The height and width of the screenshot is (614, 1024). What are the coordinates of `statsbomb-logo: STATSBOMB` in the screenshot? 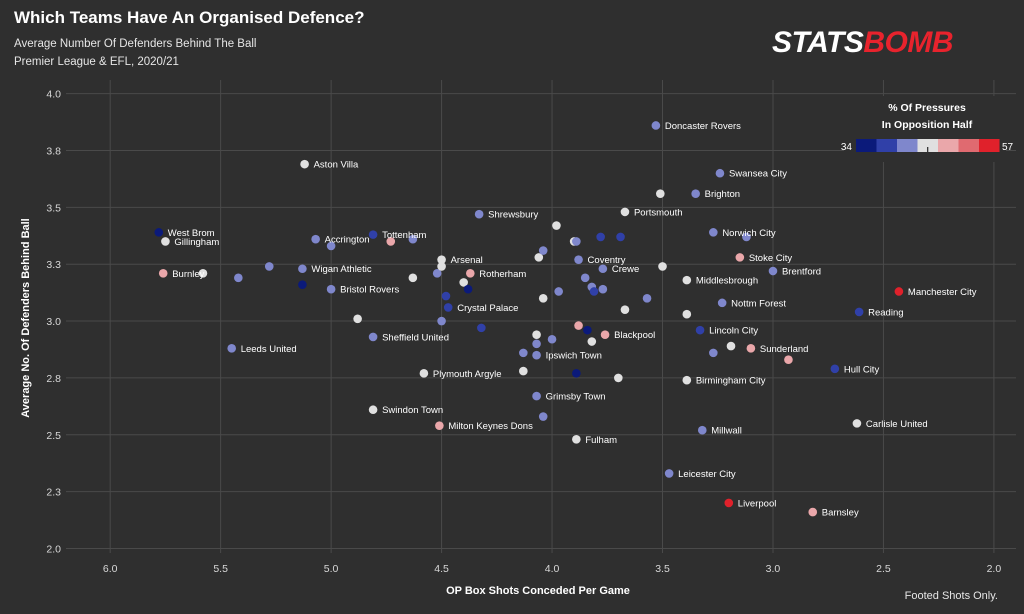 It's located at (863, 43).